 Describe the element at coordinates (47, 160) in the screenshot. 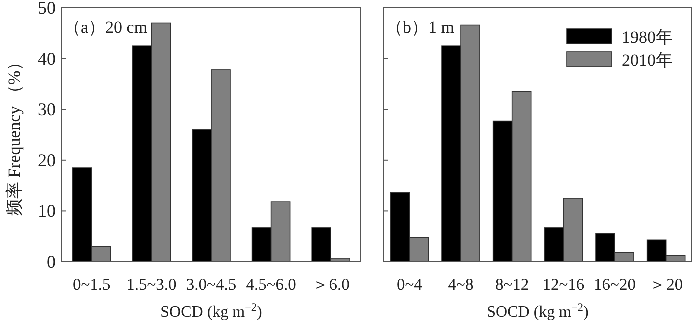

I see `ytick: 20` at that location.